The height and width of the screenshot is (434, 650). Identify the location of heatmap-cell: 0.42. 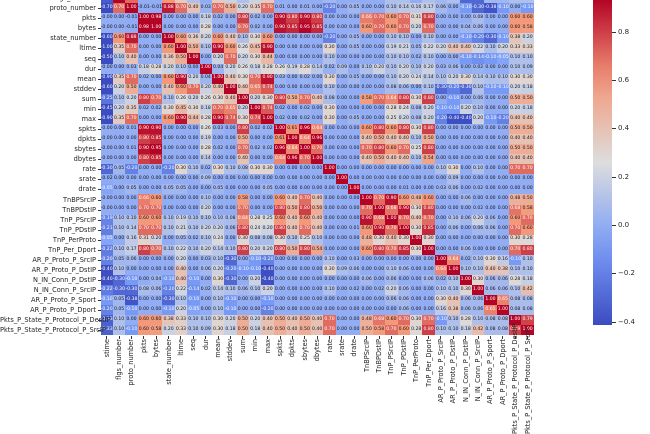
(478, 330).